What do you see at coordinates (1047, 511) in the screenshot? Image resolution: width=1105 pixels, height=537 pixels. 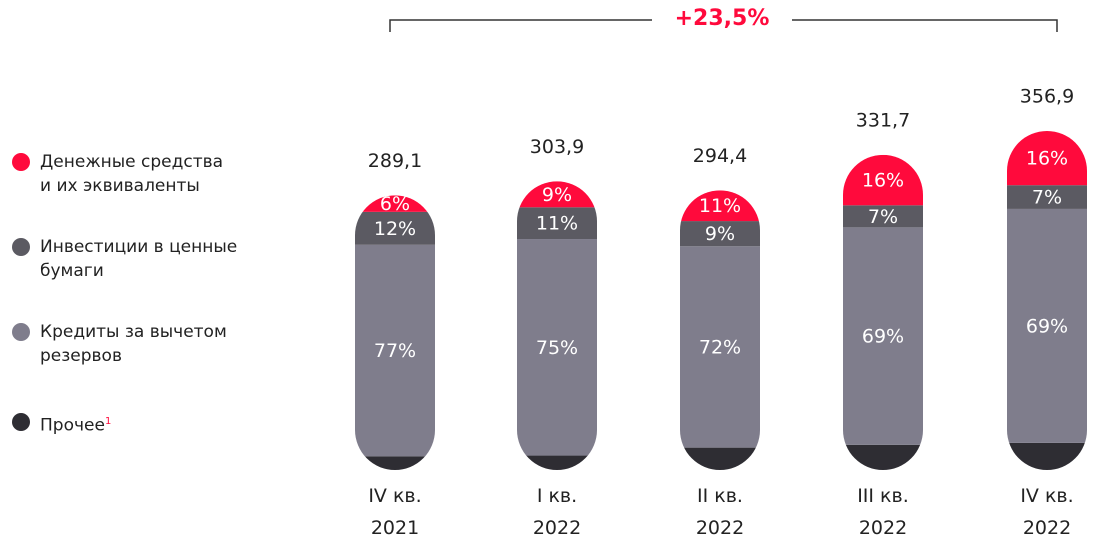 I see `x-tick-label: IV кв. 2022` at bounding box center [1047, 511].